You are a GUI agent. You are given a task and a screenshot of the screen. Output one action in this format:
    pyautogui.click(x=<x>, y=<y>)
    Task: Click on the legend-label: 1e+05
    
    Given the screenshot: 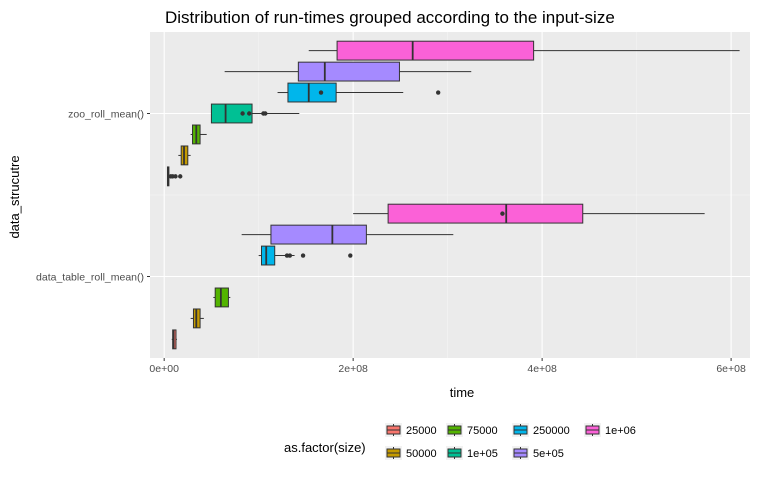 What is the action you would take?
    pyautogui.click(x=482, y=454)
    